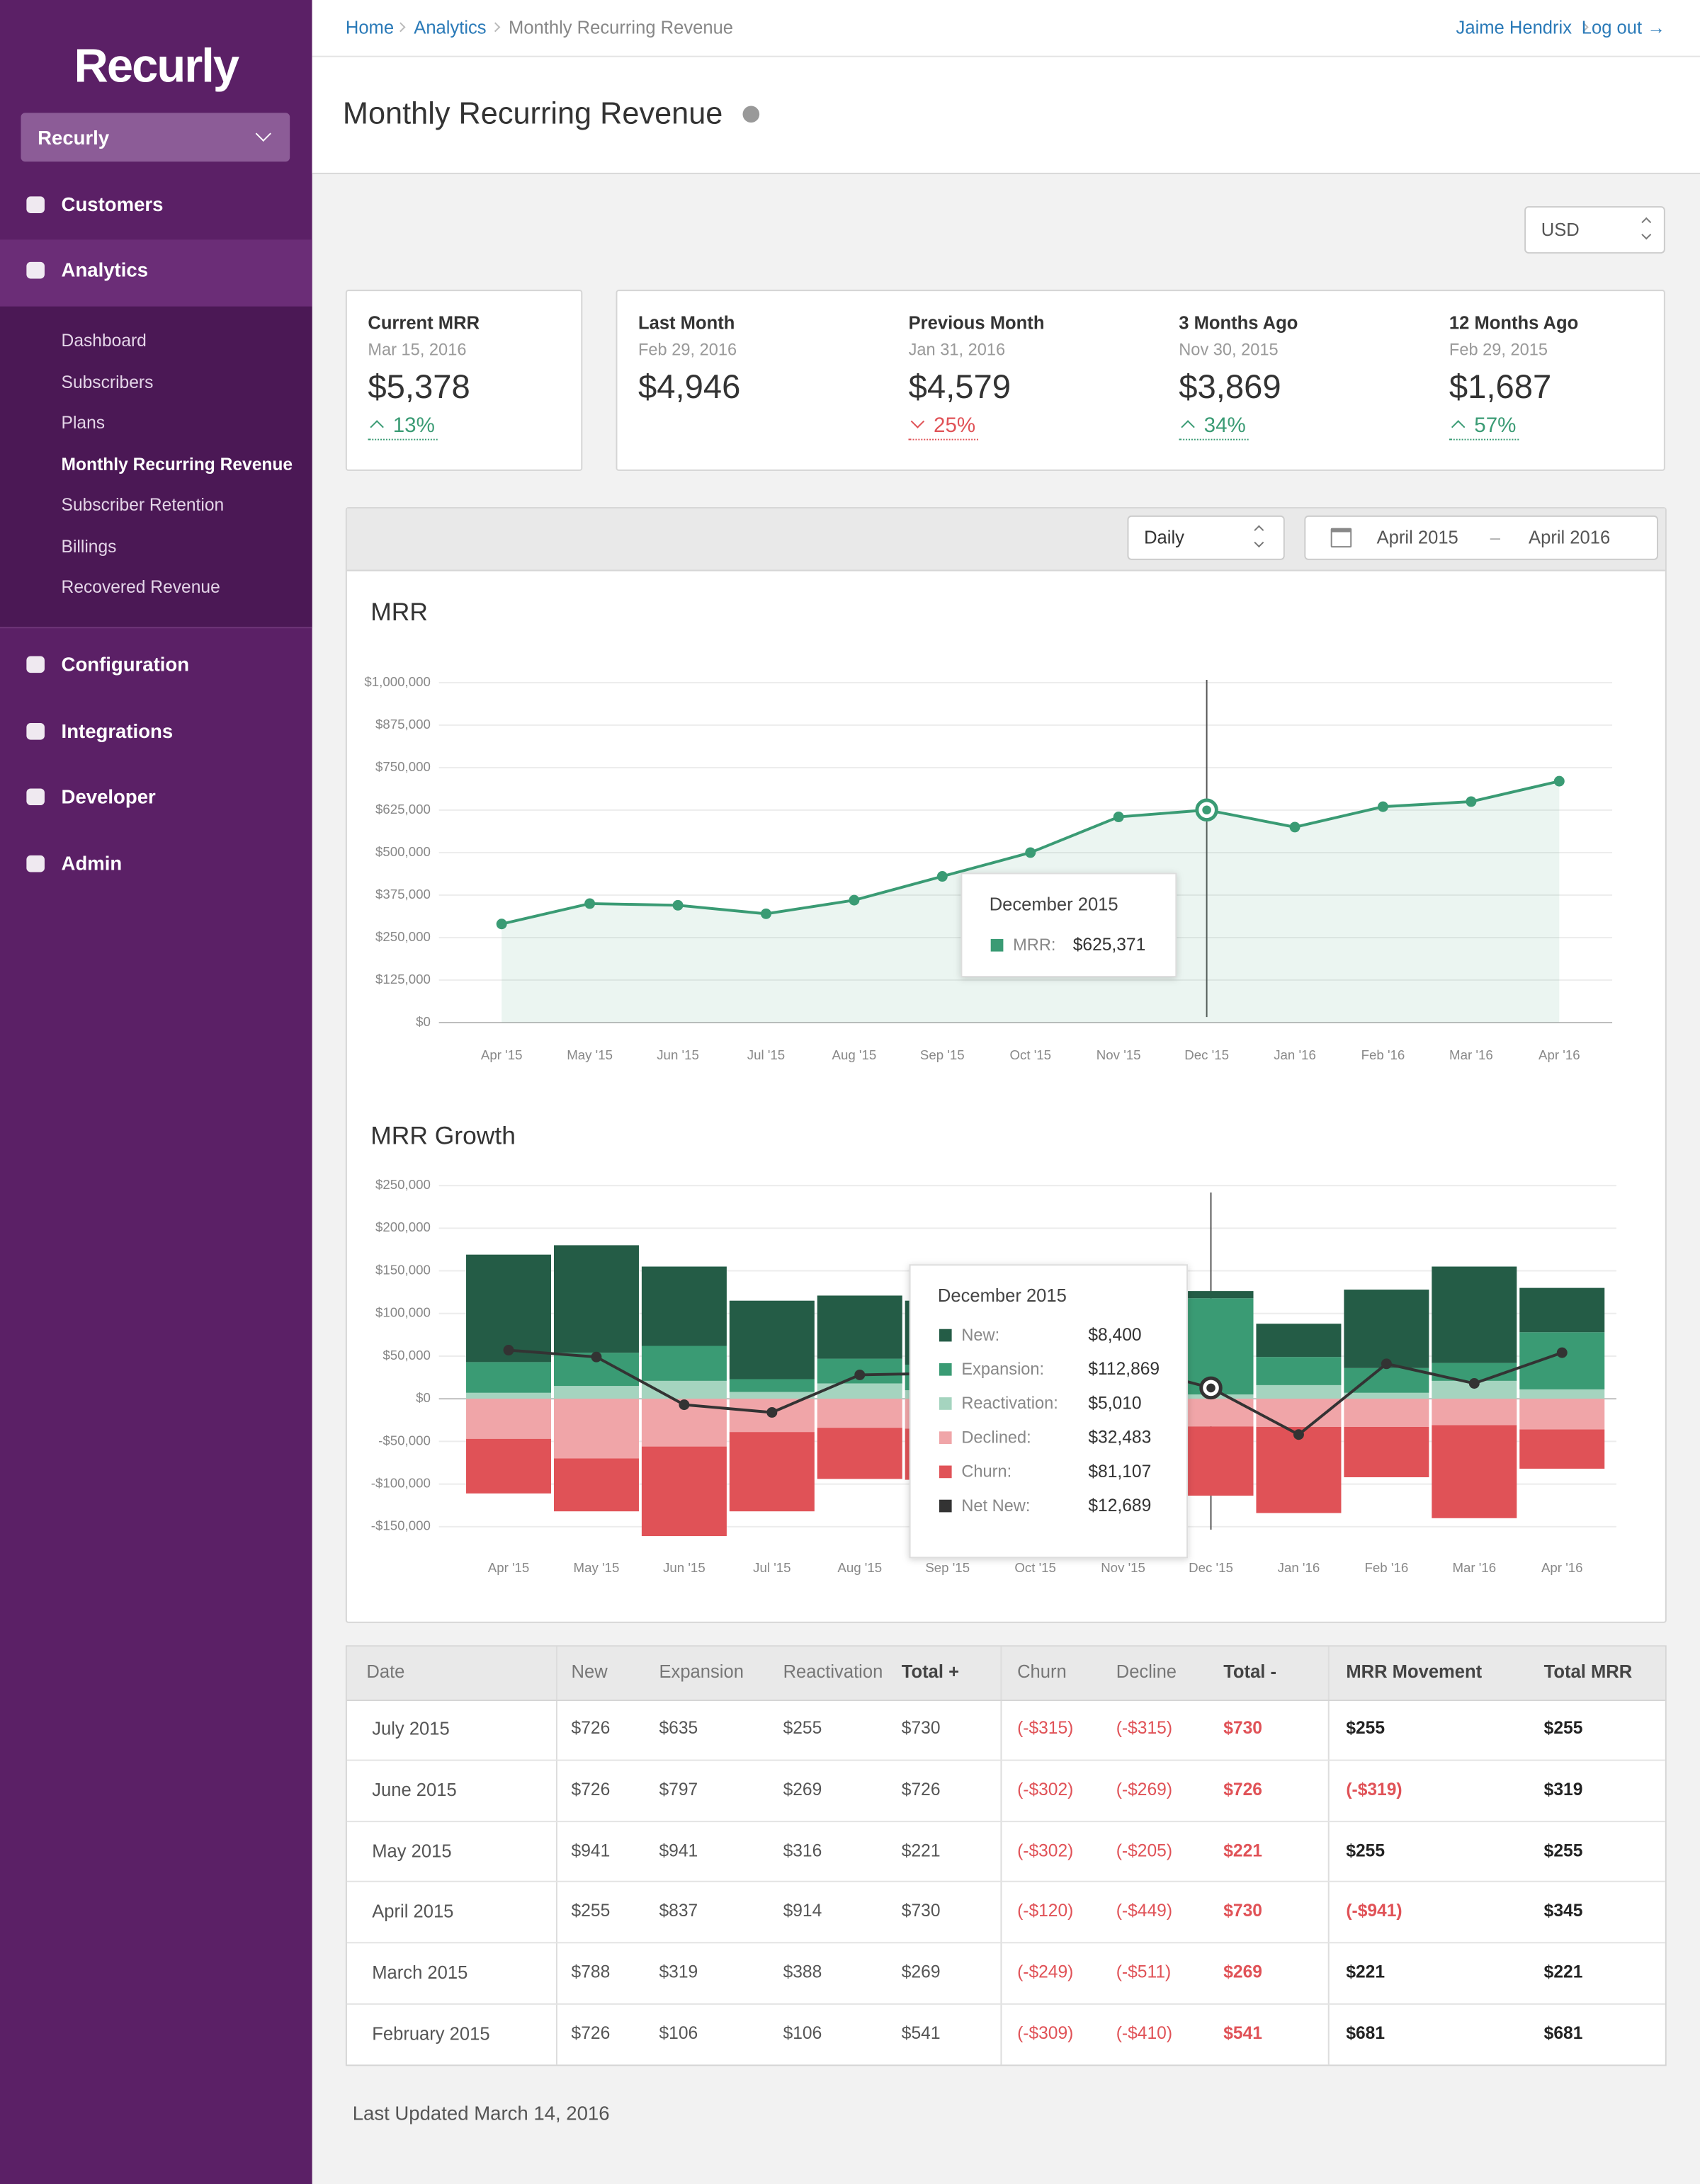 The width and height of the screenshot is (1700, 2184). What do you see at coordinates (1110, 945) in the screenshot?
I see `tooltip-value: $625,371` at bounding box center [1110, 945].